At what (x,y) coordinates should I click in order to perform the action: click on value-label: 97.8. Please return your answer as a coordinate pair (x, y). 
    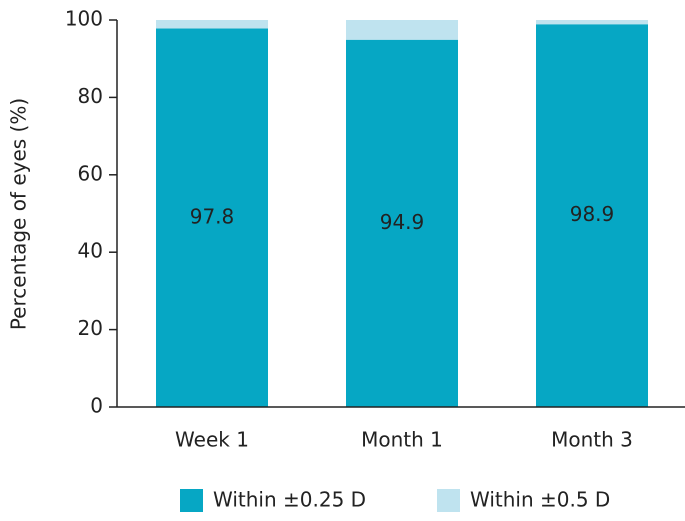
    Looking at the image, I should click on (212, 216).